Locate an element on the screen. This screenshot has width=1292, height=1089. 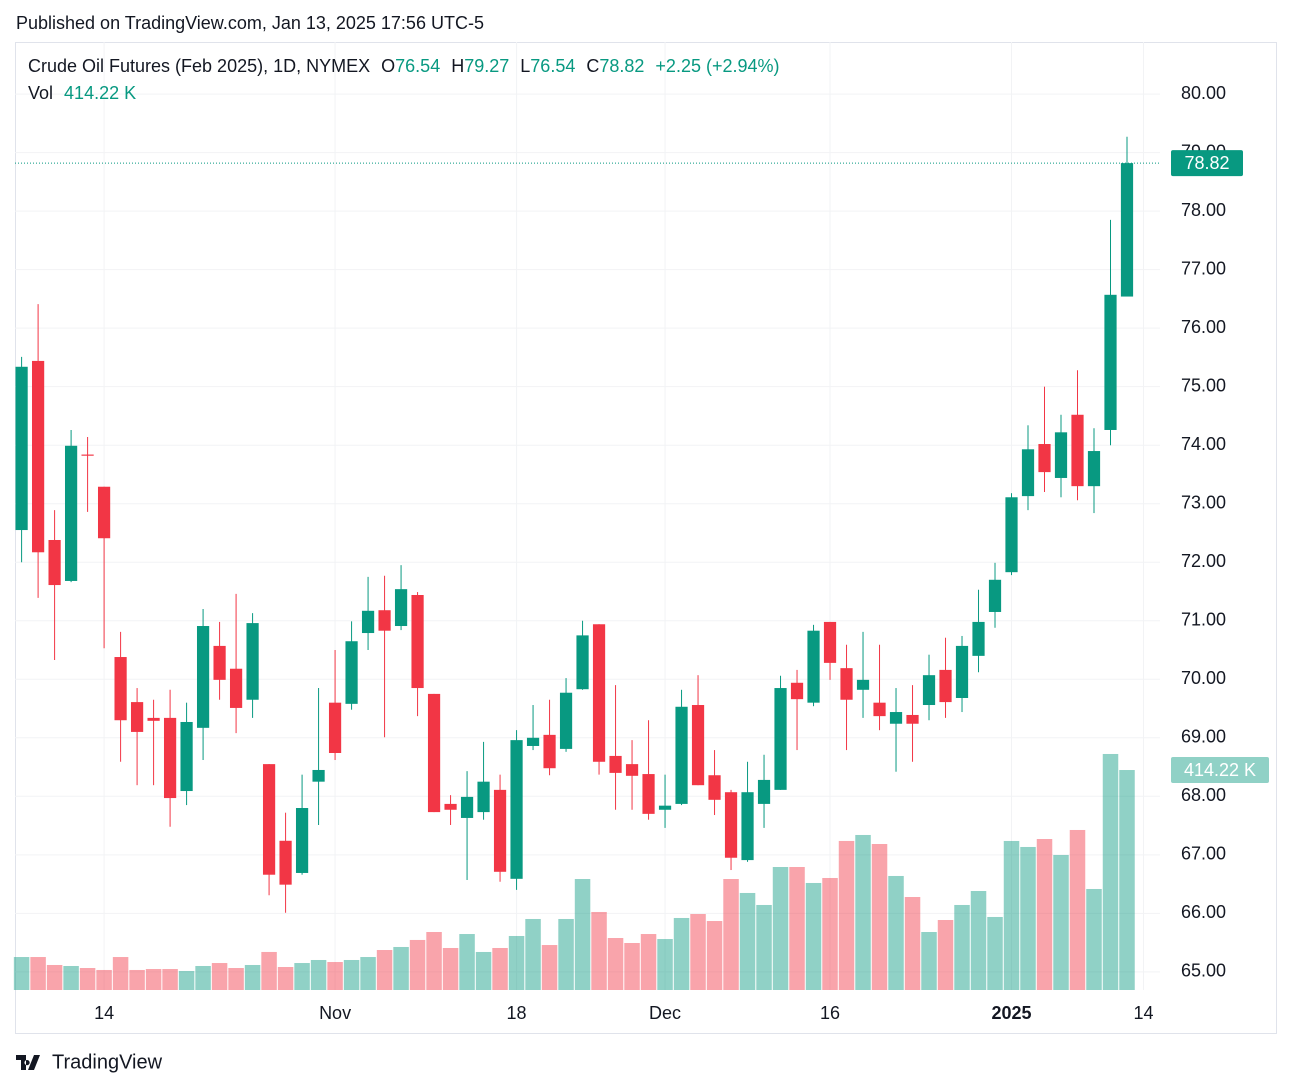
legend-change: +2.25 (+2.94%) is located at coordinates (717, 66).